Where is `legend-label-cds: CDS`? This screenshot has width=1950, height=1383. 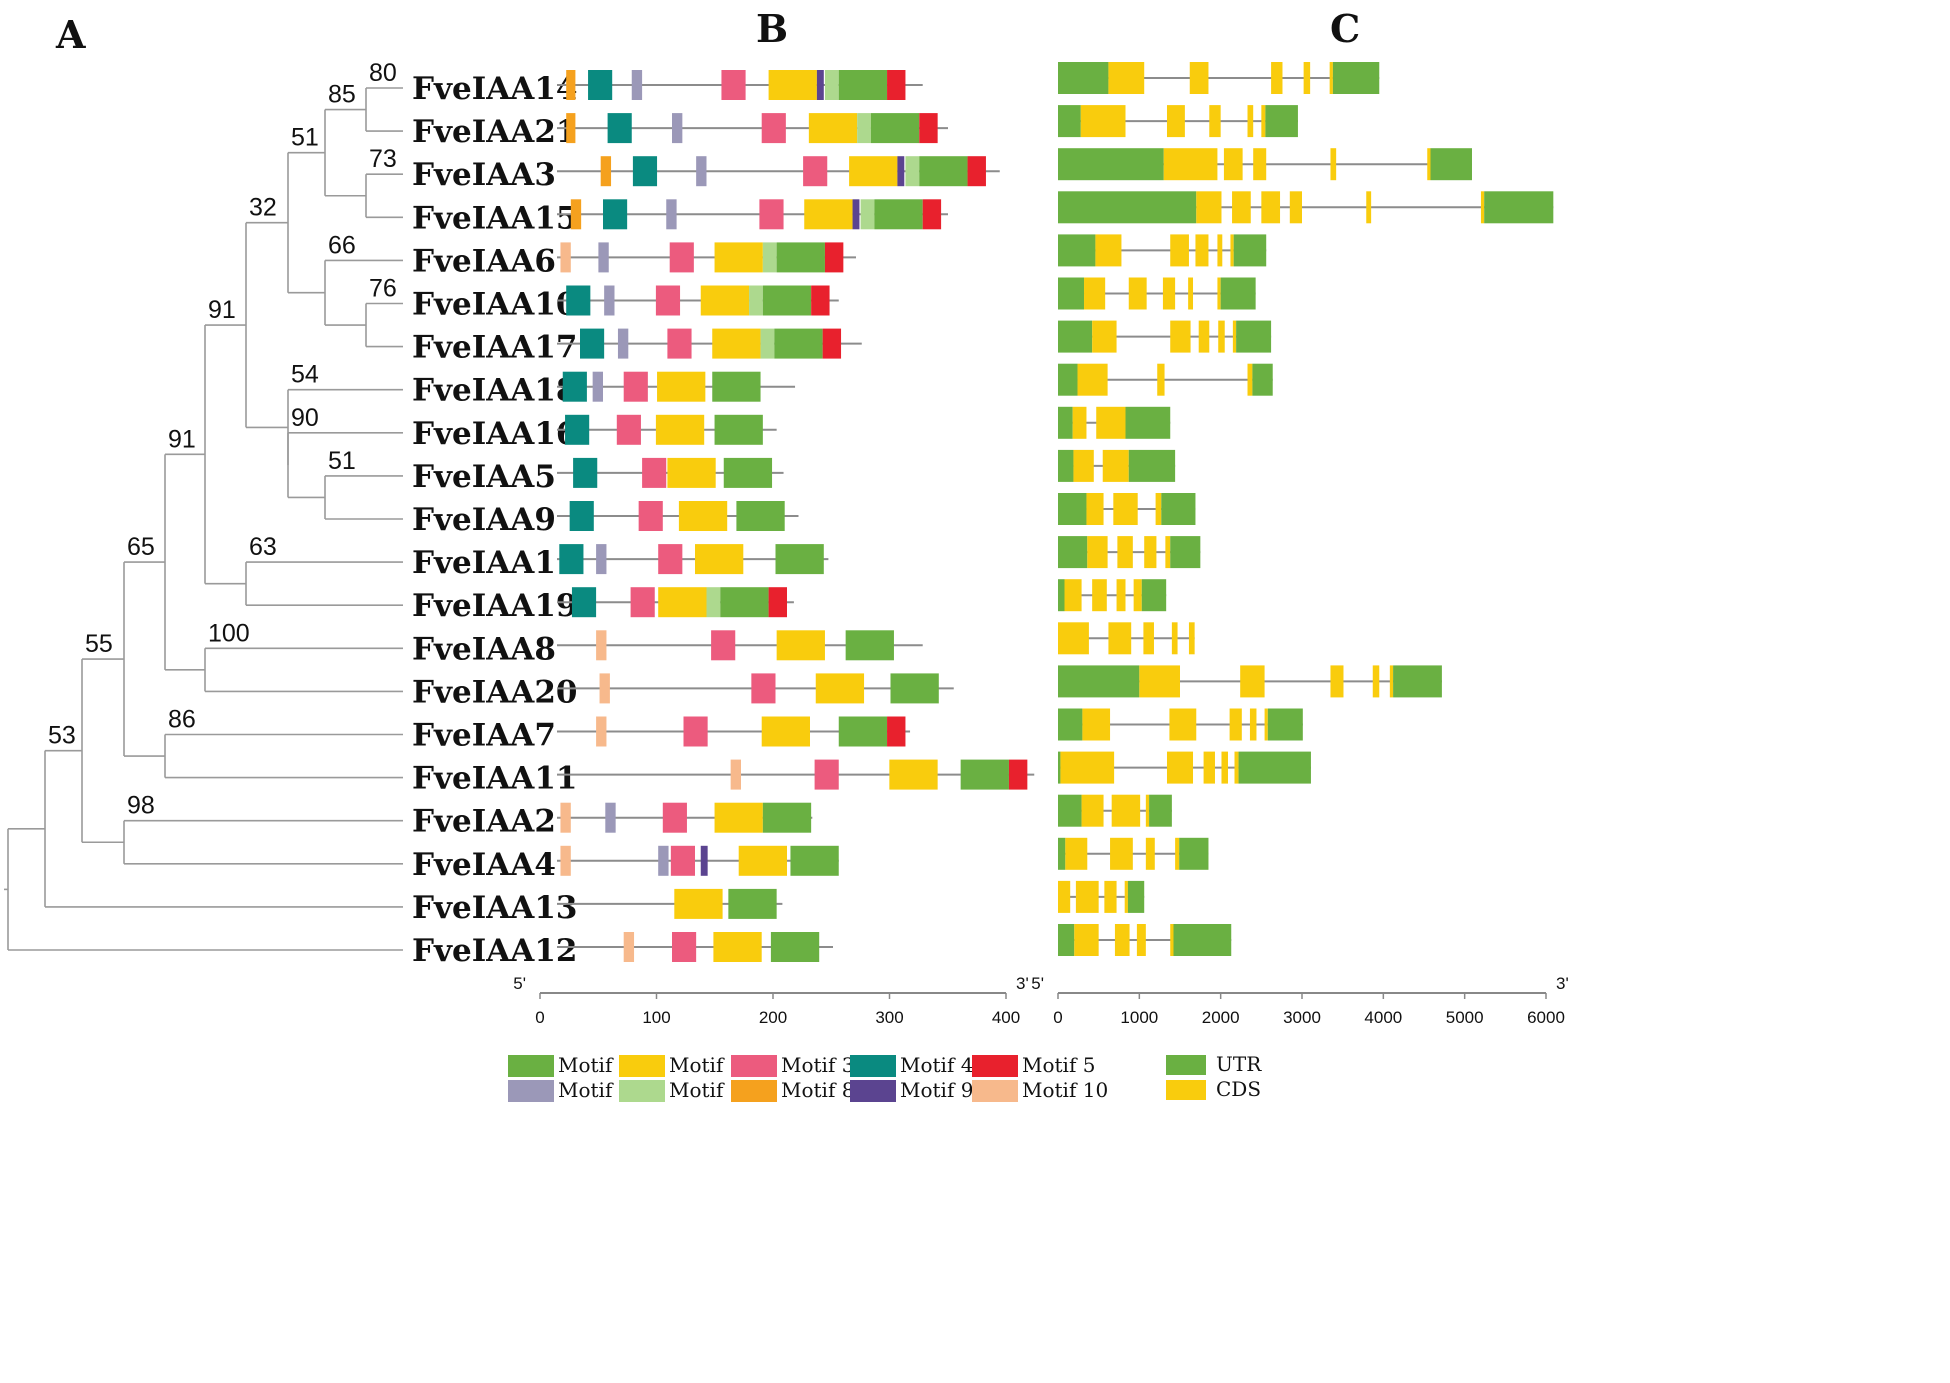
legend-label-cds: CDS is located at coordinates (1238, 1089).